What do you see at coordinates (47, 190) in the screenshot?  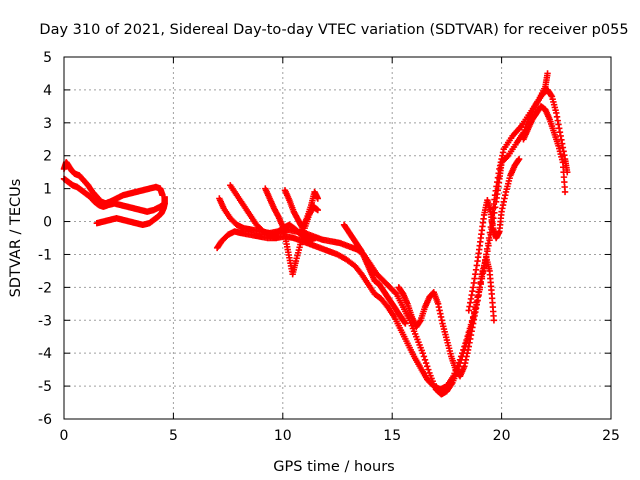 I see `y-tick-label: 1` at bounding box center [47, 190].